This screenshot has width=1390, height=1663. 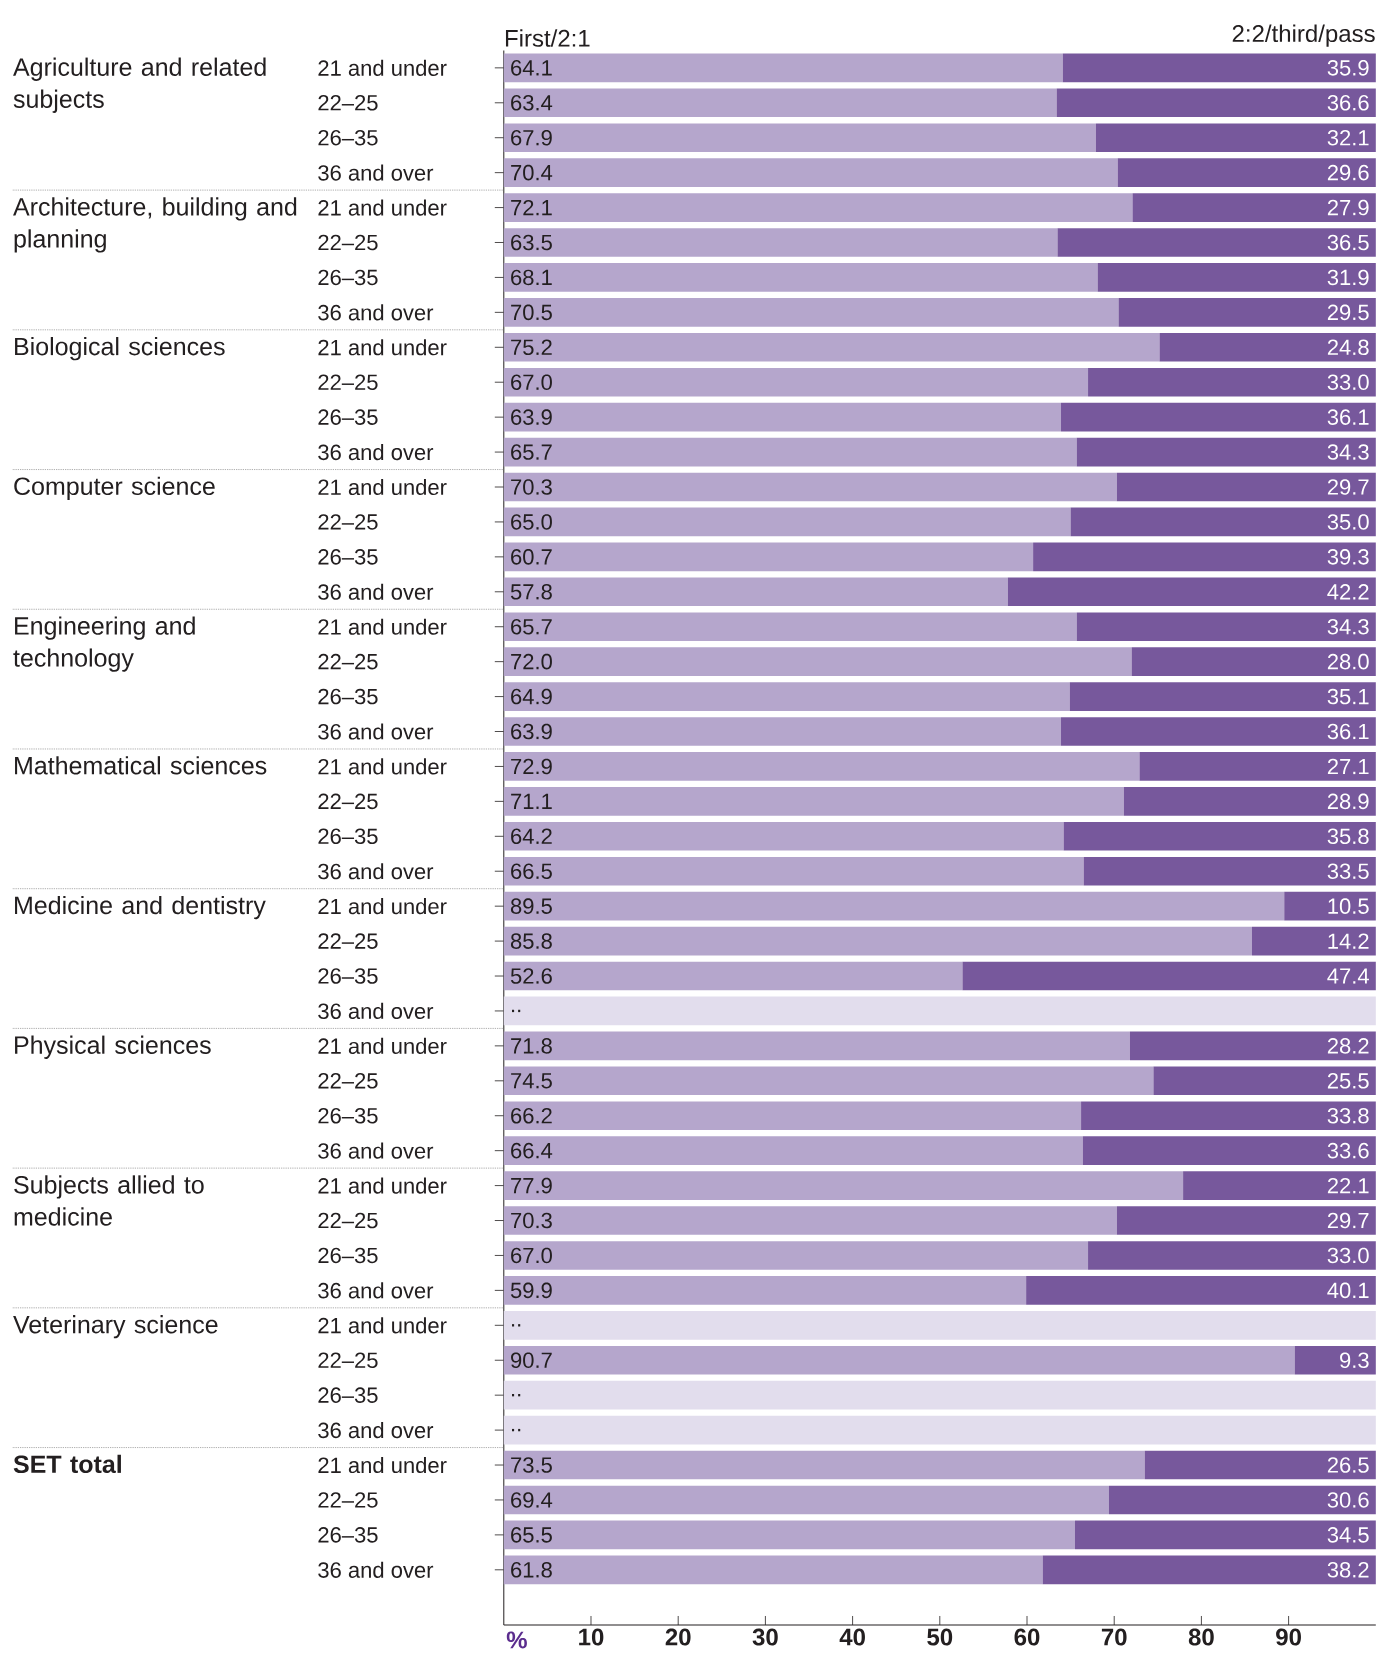 What do you see at coordinates (531, 1465) in the screenshot?
I see `data-label: 73.5` at bounding box center [531, 1465].